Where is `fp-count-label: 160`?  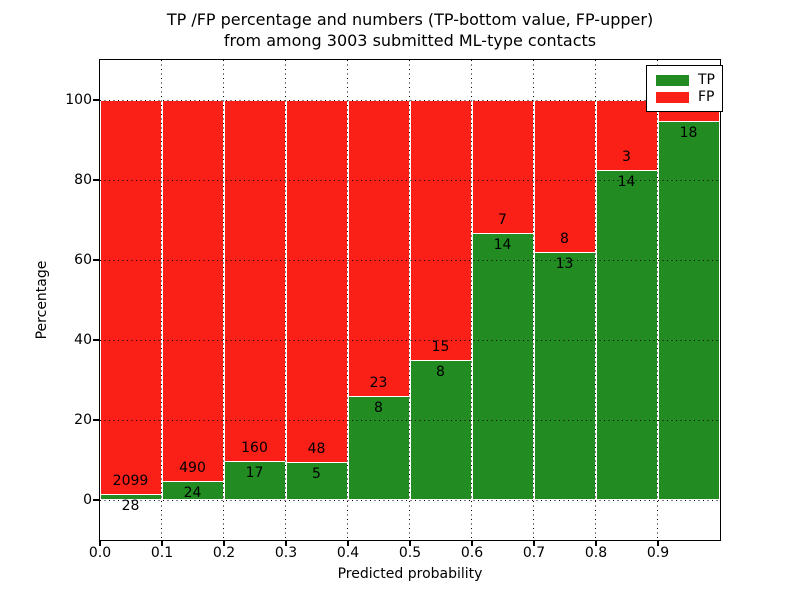
fp-count-label: 160 is located at coordinates (254, 448).